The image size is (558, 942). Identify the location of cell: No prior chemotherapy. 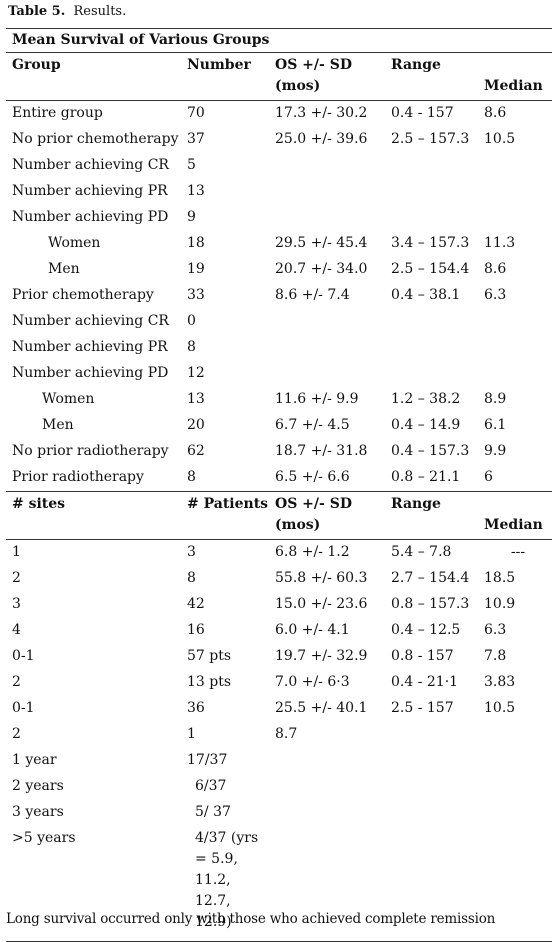
(95, 139).